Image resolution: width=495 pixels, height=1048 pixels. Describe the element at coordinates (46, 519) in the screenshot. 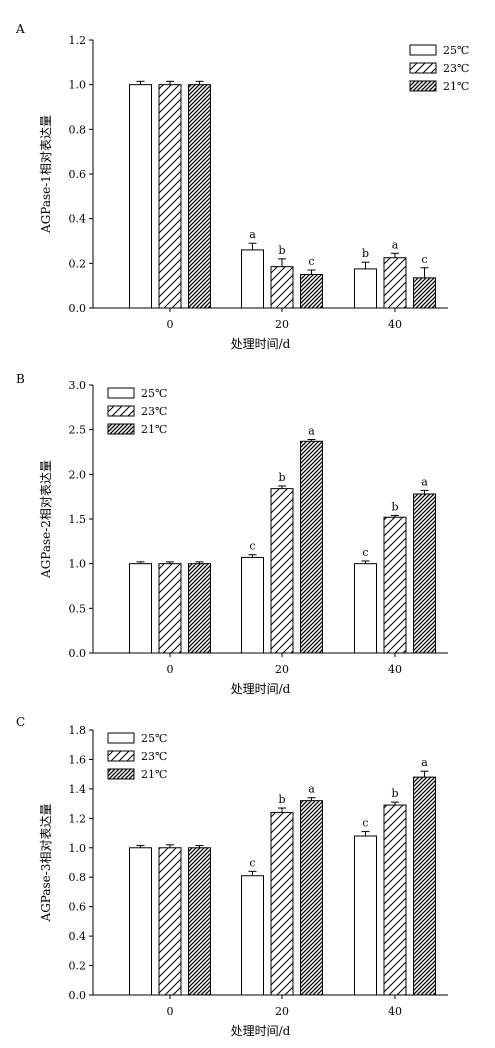

I see `y-axis-title: AGPase-2相对表达量` at that location.